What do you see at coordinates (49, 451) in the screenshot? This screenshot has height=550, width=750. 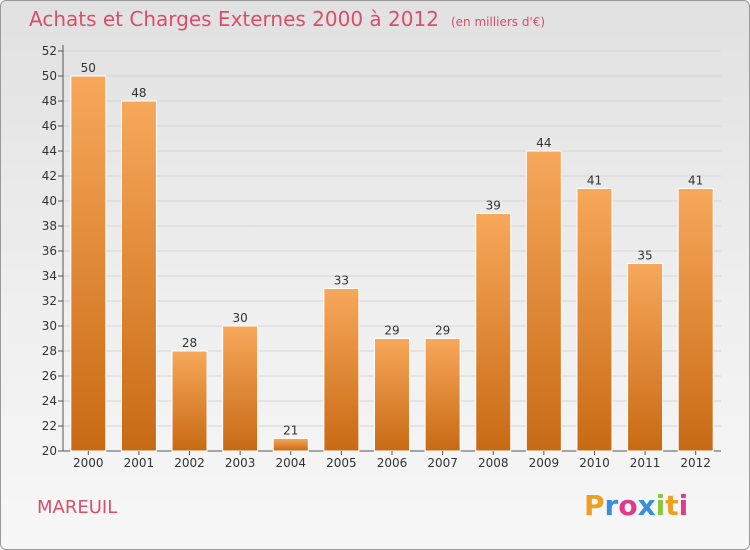 I see `y-tick-label: 20` at bounding box center [49, 451].